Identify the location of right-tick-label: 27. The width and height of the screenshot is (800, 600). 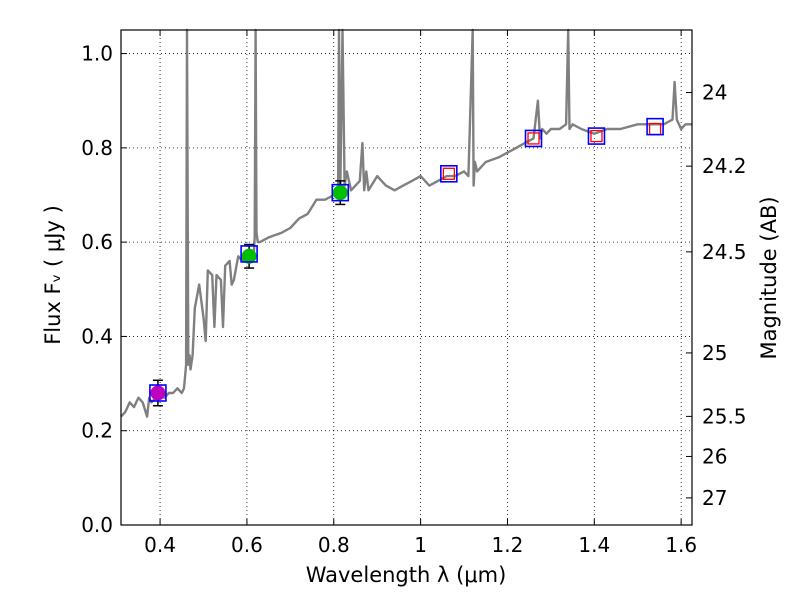
(714, 498).